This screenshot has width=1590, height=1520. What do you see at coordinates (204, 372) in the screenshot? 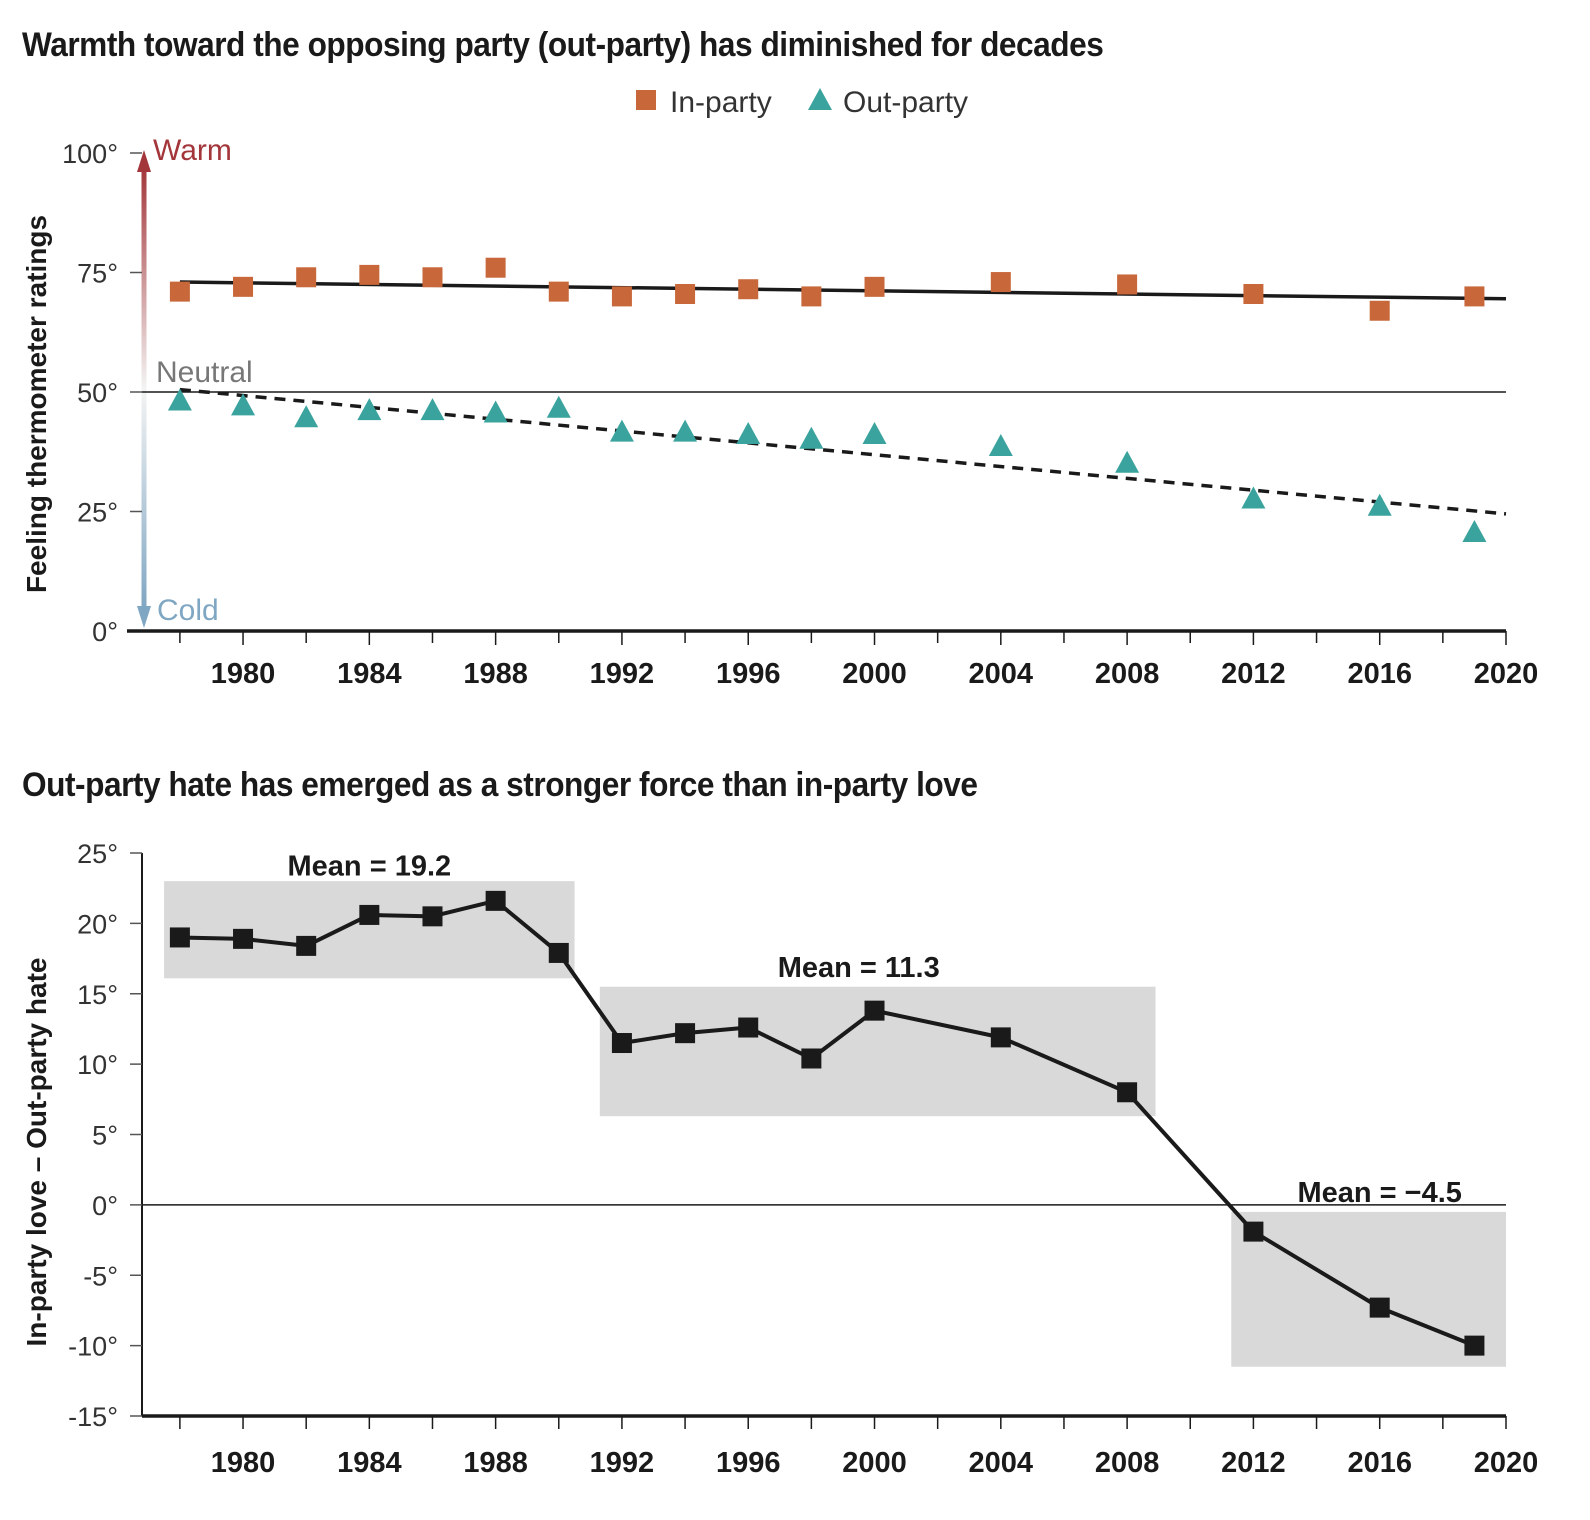
I see `neutral-label: Neutral` at bounding box center [204, 372].